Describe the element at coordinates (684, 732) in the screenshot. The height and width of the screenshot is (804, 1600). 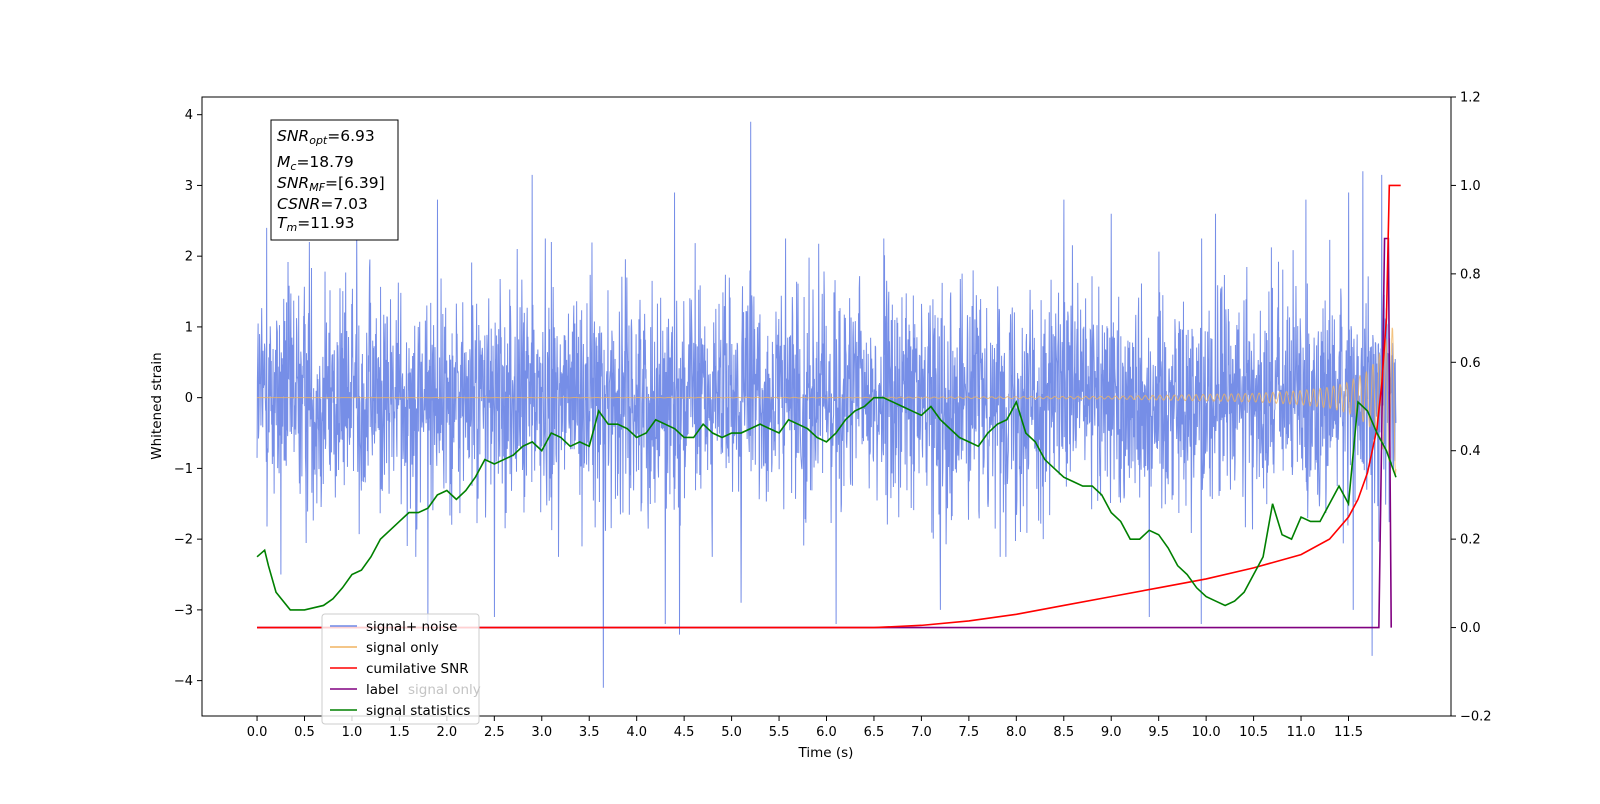
I see `x-tick-label: 4.5` at that location.